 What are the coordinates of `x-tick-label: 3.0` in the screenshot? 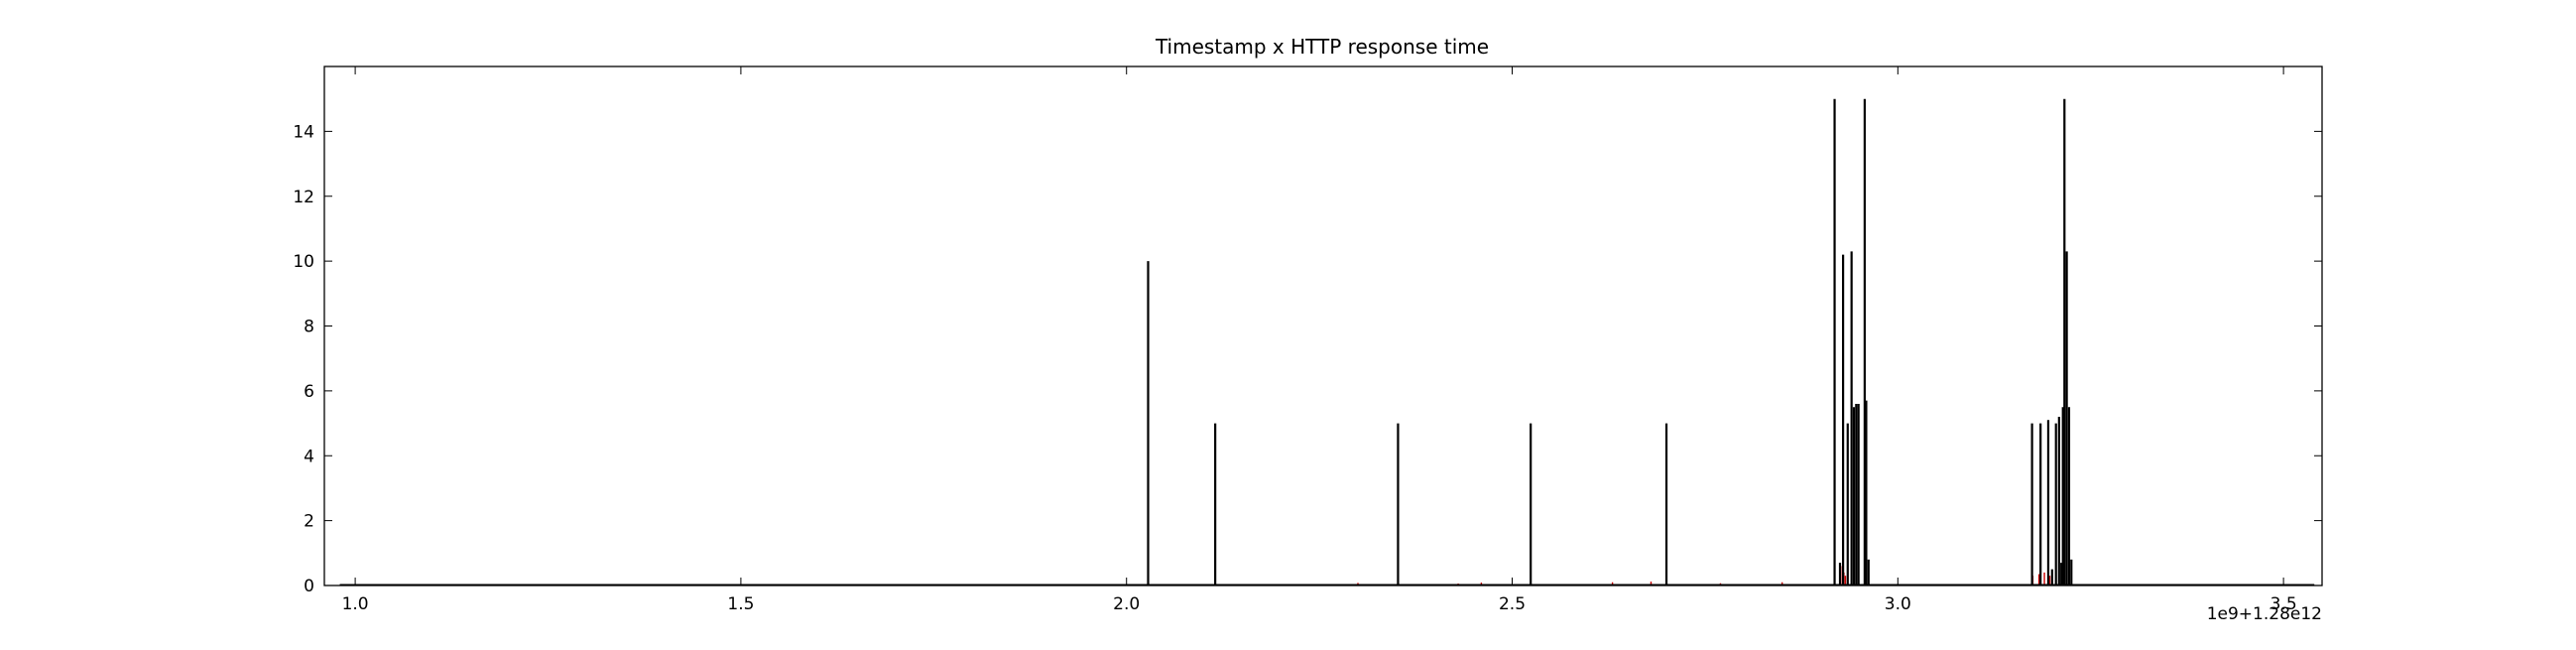 It's located at (1898, 604).